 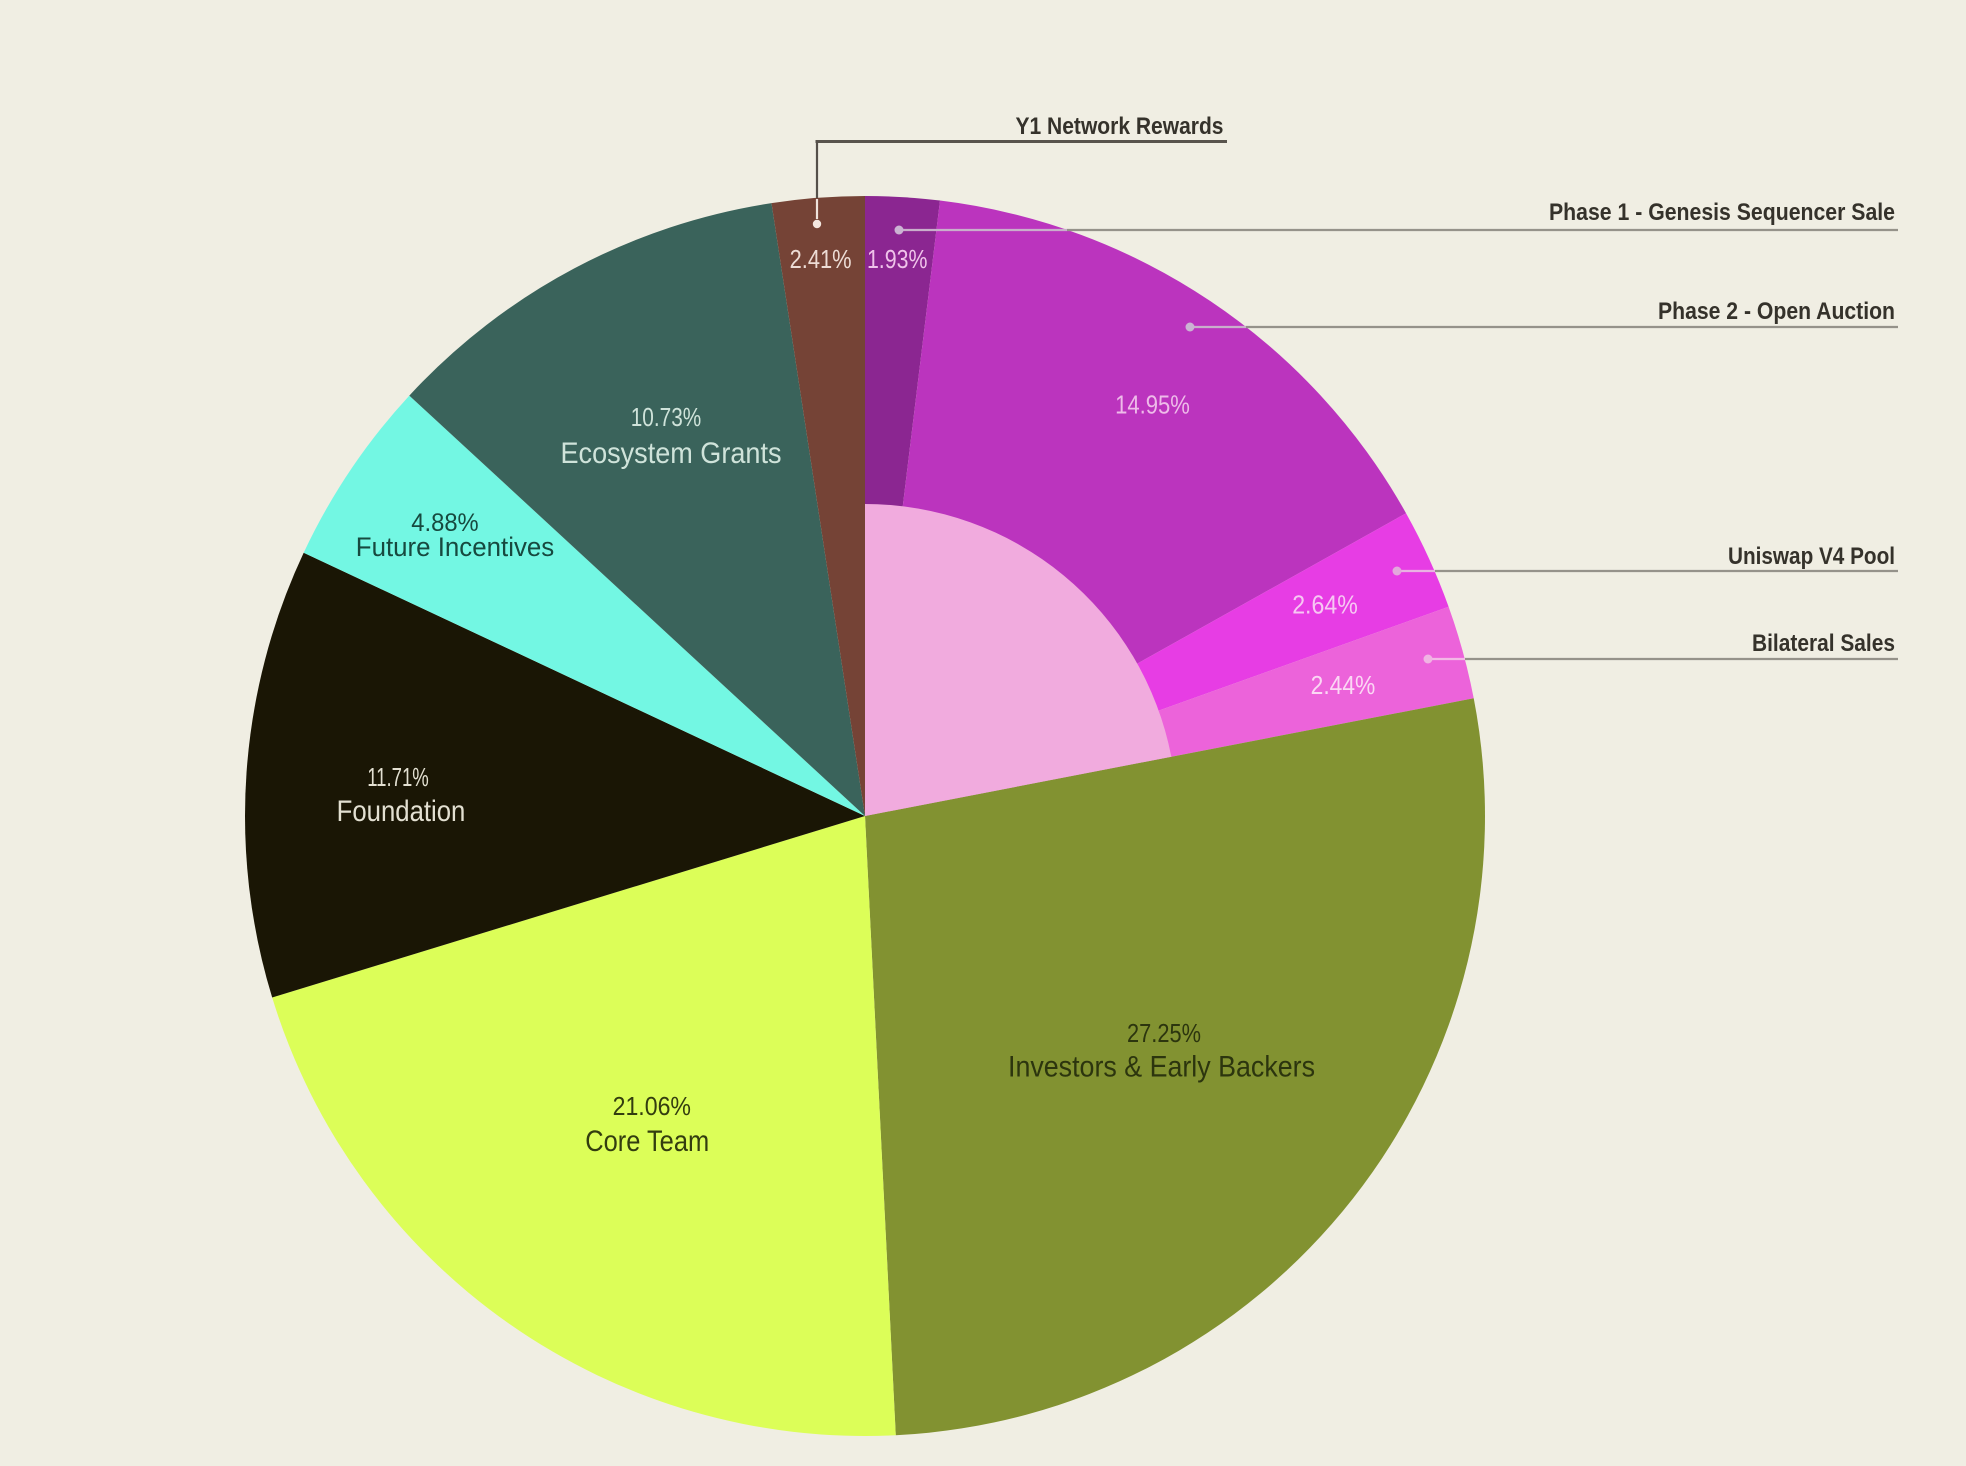 I want to click on svg-text:Phase 1 - Genesis Sequencer Sa: Phase 1 - Genesis Sequencer Sale, so click(x=1722, y=212).